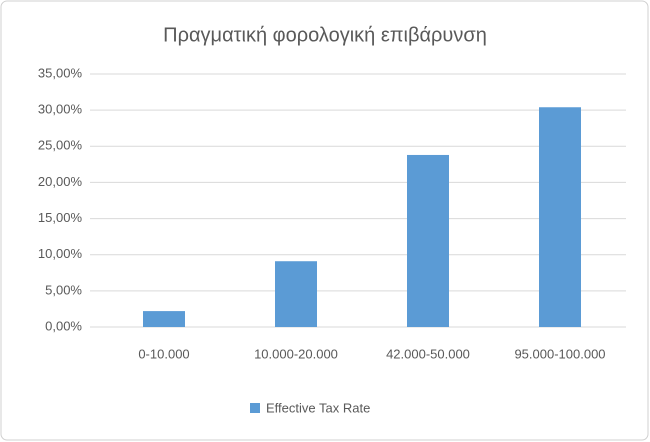 The height and width of the screenshot is (442, 650). I want to click on x-tick-label: 42.000-50.000, so click(428, 353).